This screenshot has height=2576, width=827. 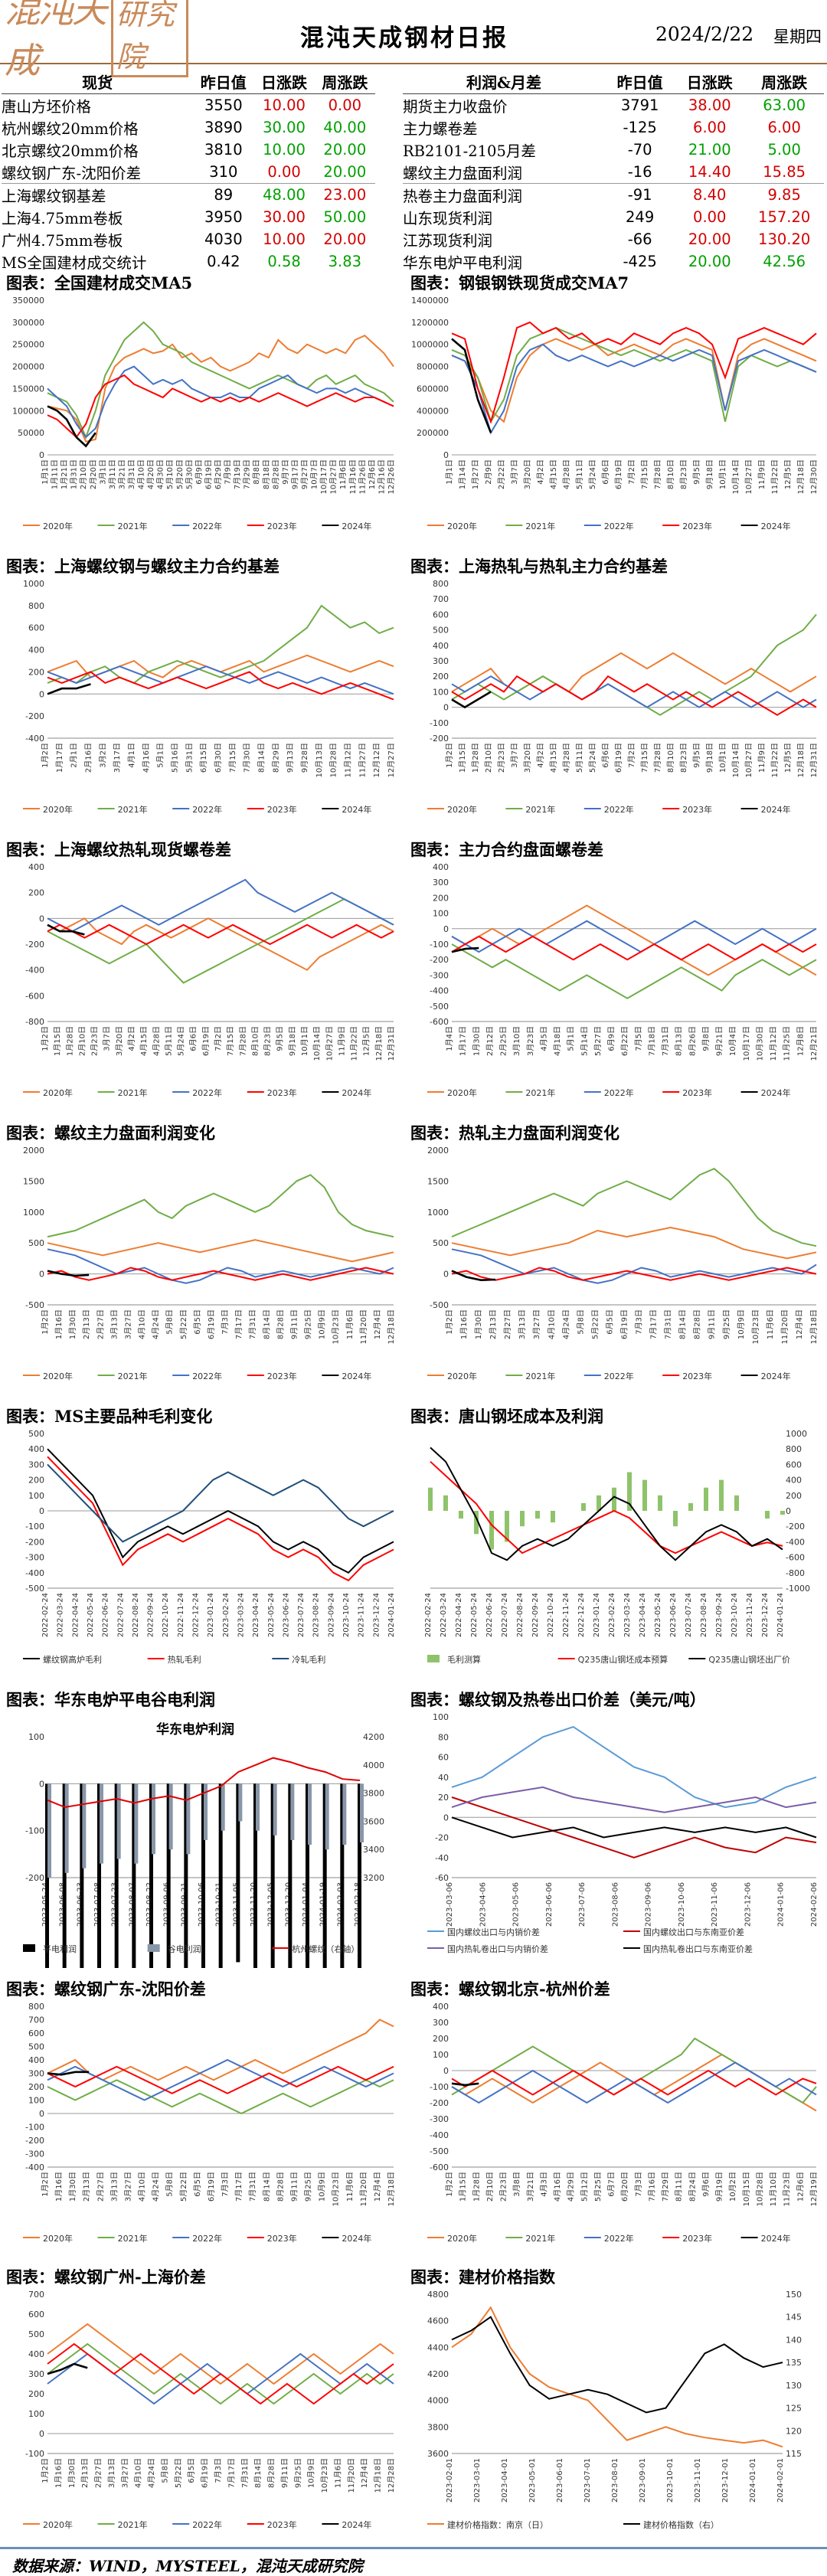 What do you see at coordinates (36, 2295) in the screenshot?
I see `y-tick-label: 700` at bounding box center [36, 2295].